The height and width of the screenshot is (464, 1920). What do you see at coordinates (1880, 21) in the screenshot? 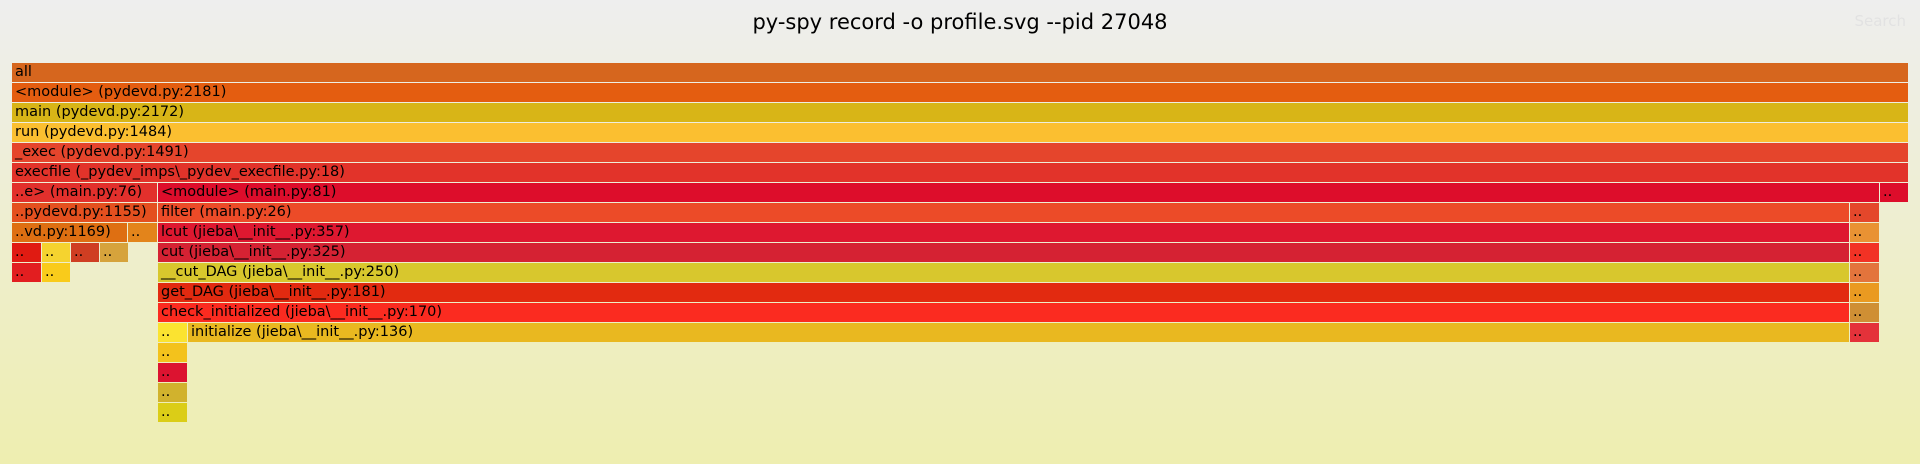
I see `search-button: Search` at bounding box center [1880, 21].